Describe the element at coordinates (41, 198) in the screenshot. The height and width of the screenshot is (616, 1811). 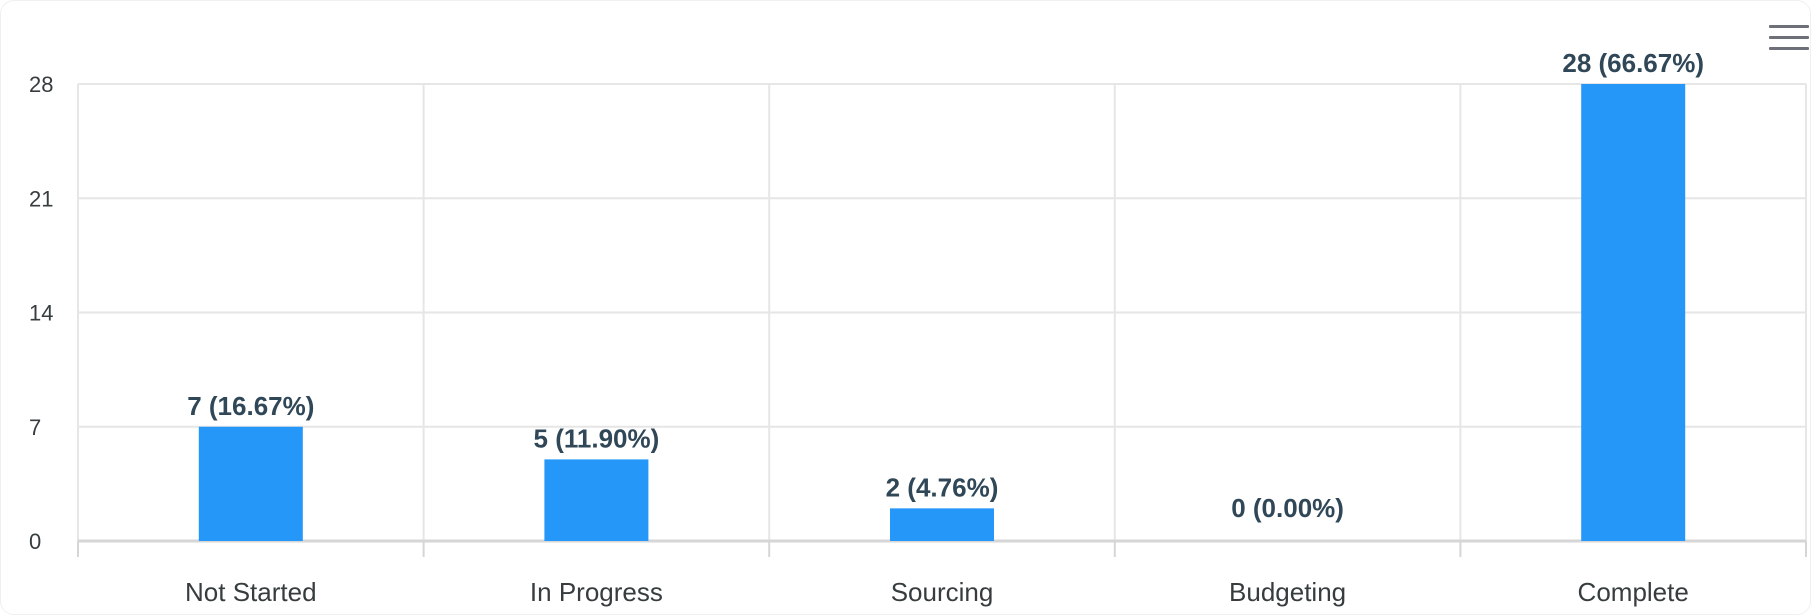
I see `y-tick-label: 21` at that location.